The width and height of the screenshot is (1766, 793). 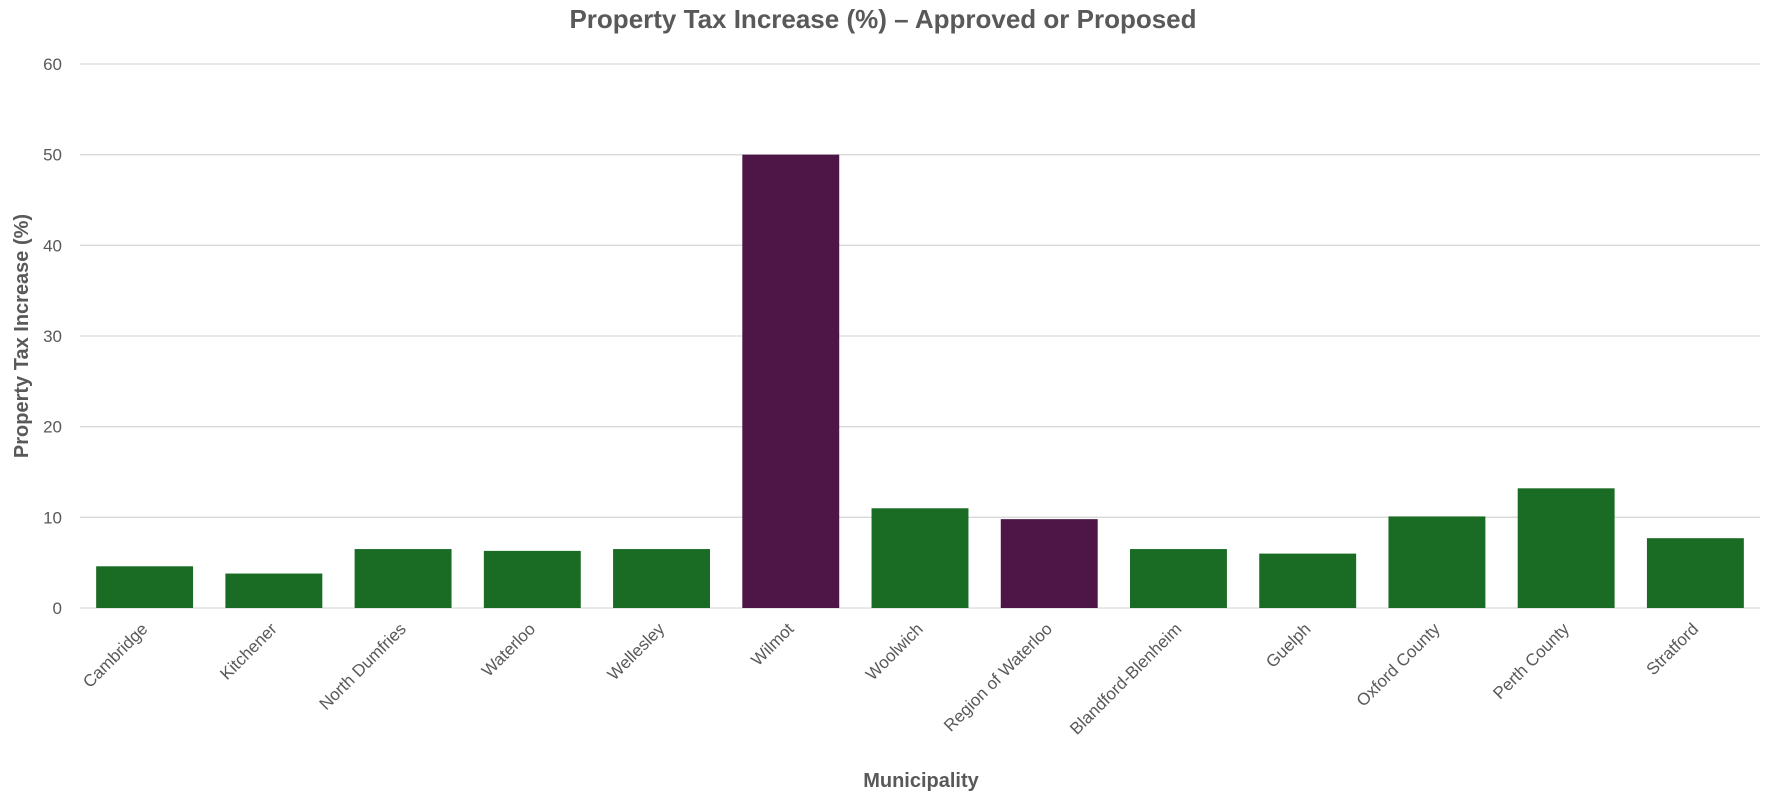 What do you see at coordinates (1673, 649) in the screenshot?
I see `x-tick-label: Stratford` at bounding box center [1673, 649].